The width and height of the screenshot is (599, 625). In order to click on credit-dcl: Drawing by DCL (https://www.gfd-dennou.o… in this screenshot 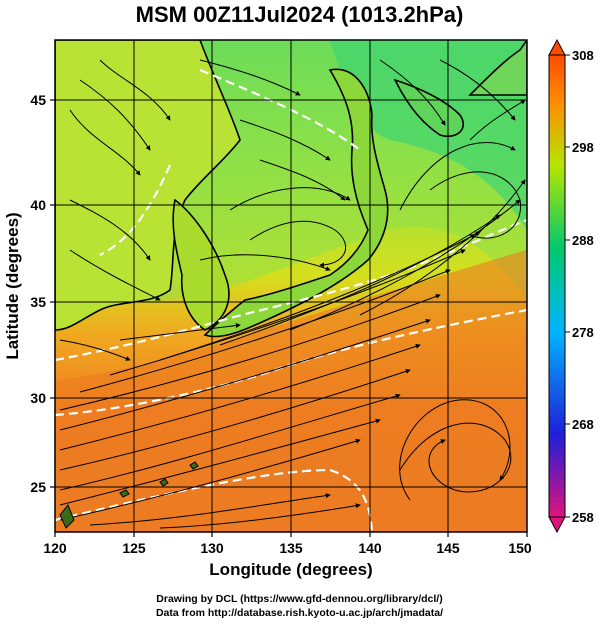, I will do `click(299, 599)`.